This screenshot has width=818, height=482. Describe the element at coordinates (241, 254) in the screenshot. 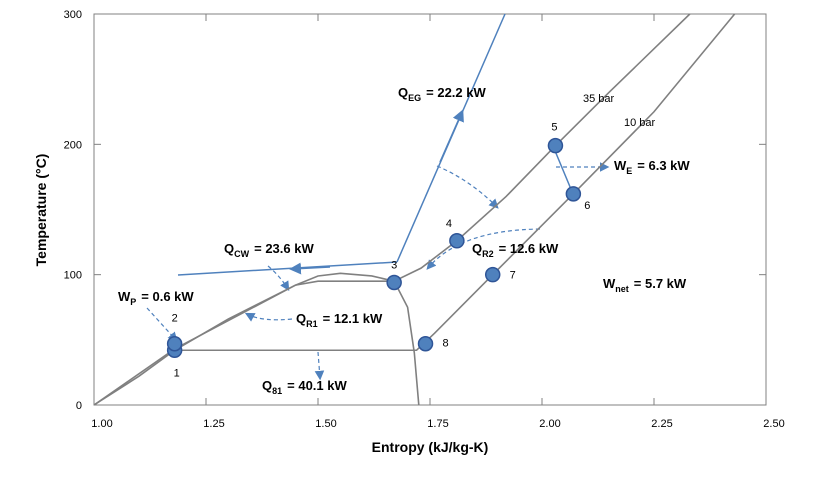

I see `annotation-subscript: CW` at that location.